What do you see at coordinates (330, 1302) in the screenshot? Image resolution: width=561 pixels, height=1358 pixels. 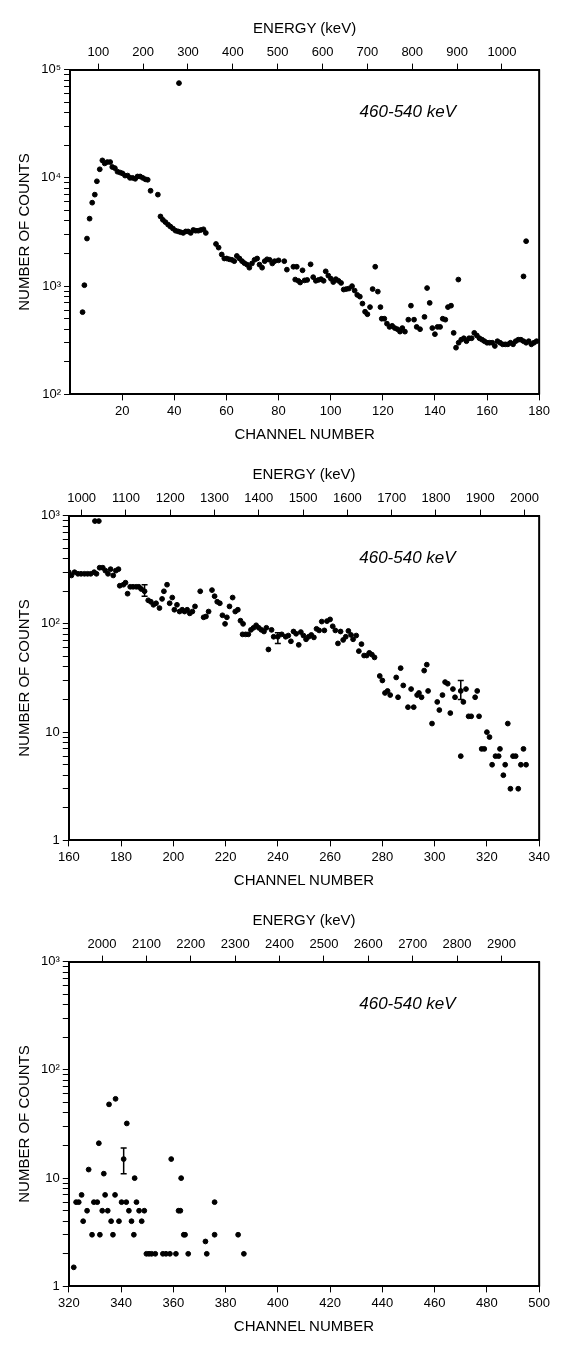 I see `x-tick-label: 420` at bounding box center [330, 1302].